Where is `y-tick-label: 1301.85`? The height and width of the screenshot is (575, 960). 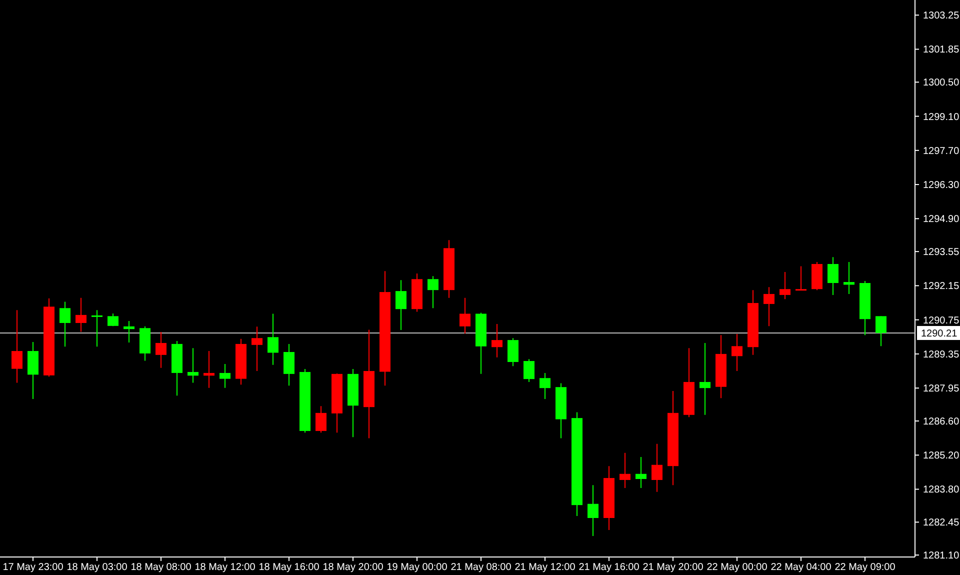 y-tick-label: 1301.85 is located at coordinates (941, 50).